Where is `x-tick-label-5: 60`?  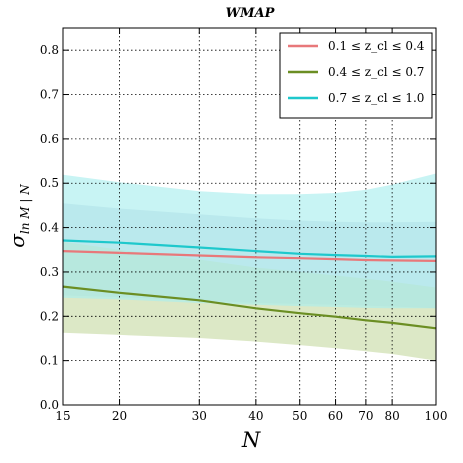 x-tick-label-5: 60 is located at coordinates (335, 416).